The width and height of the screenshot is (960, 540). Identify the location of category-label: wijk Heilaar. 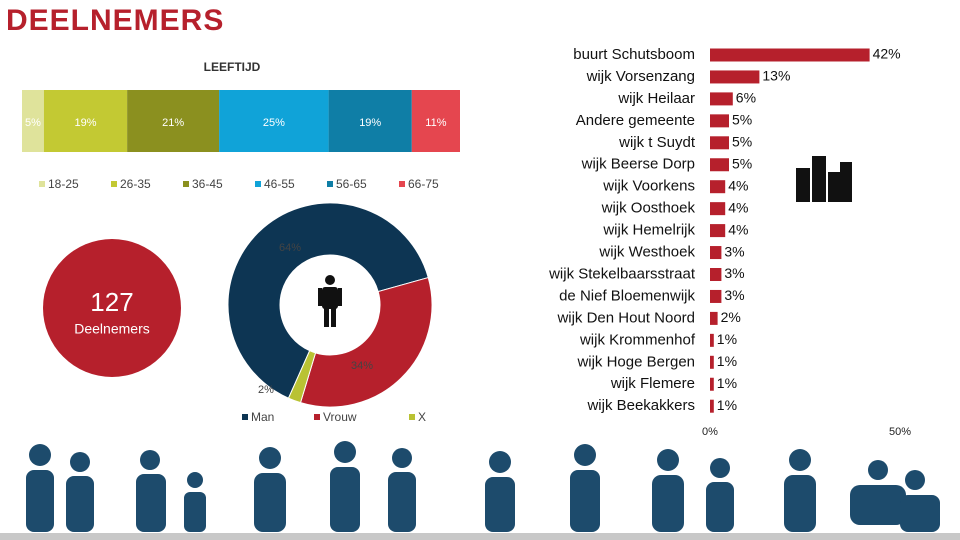
(656, 98).